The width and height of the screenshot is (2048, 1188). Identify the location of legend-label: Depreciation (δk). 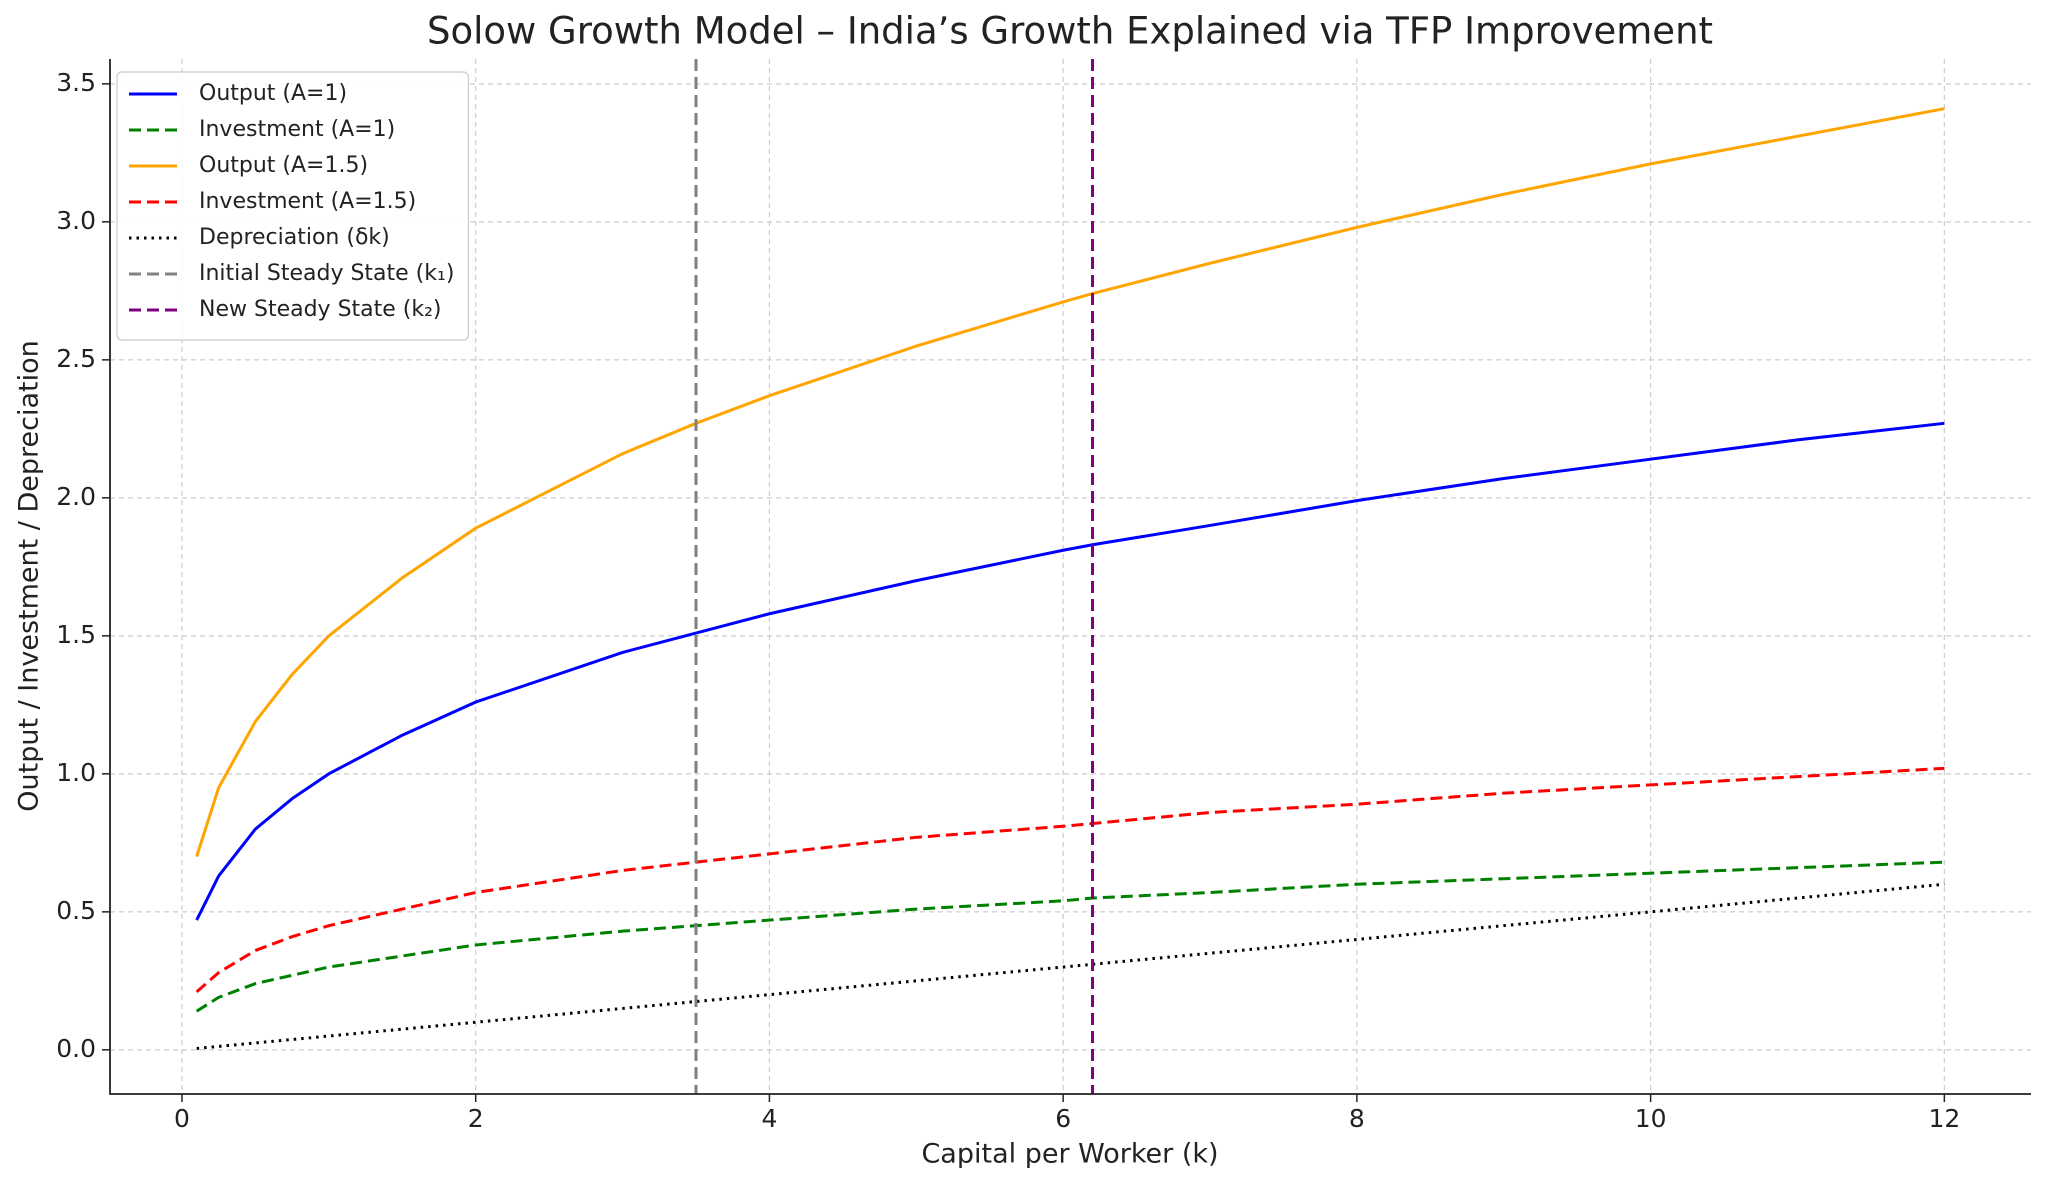
(294, 237).